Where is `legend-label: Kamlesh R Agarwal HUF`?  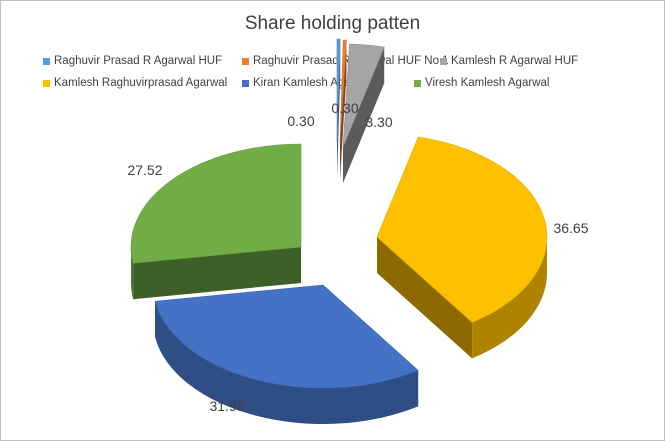
legend-label: Kamlesh R Agarwal HUF is located at coordinates (515, 61).